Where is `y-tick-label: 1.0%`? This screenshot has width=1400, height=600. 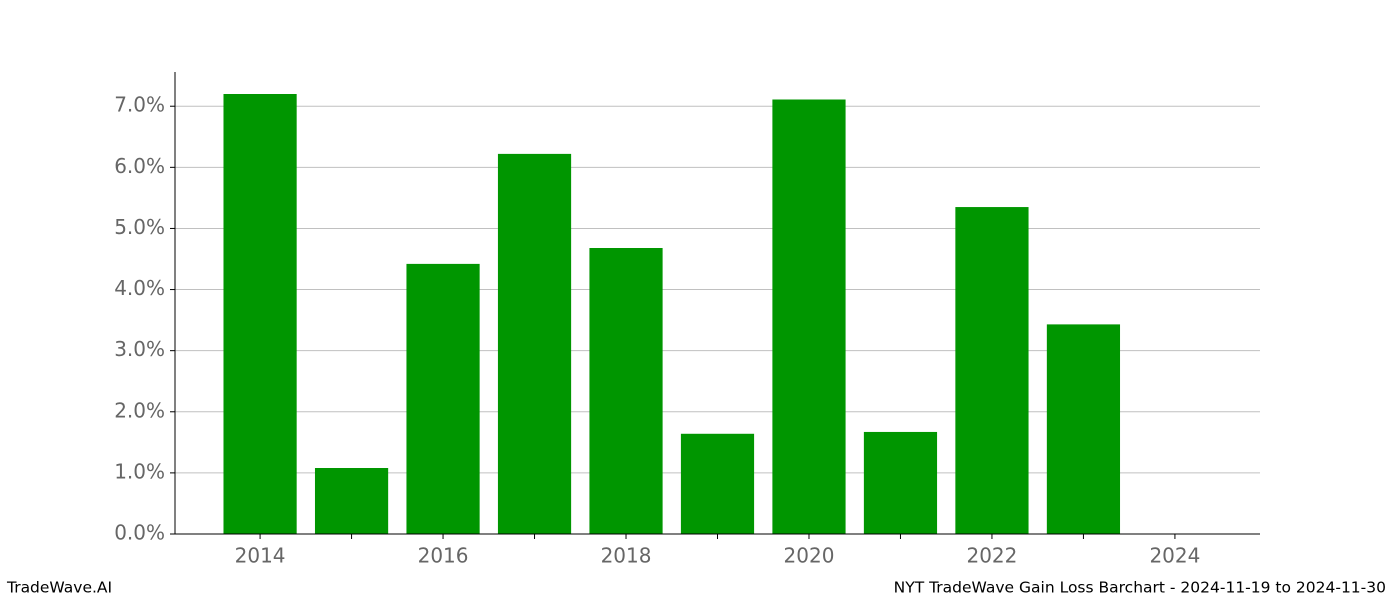
y-tick-label: 1.0% is located at coordinates (139, 471).